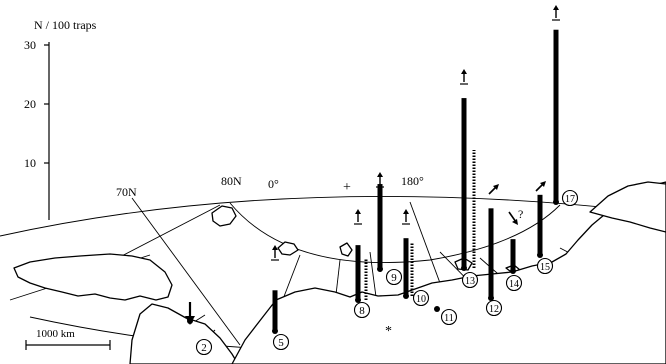  I want to click on dotted-bars-layer, so click(420, 225).